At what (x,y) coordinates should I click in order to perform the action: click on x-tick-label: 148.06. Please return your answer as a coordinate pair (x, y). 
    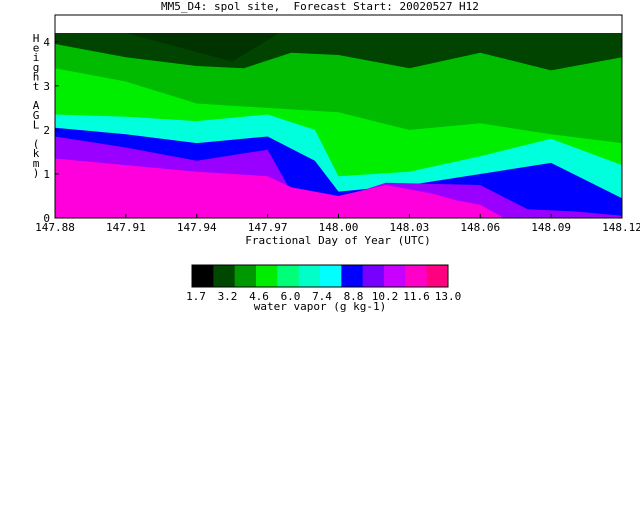
    Looking at the image, I should click on (480, 227).